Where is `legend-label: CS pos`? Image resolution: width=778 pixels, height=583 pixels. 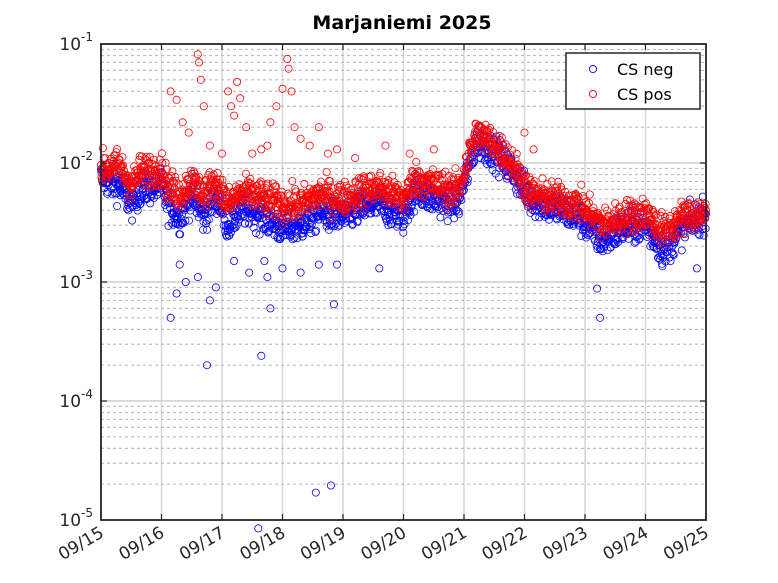 legend-label: CS pos is located at coordinates (644, 94).